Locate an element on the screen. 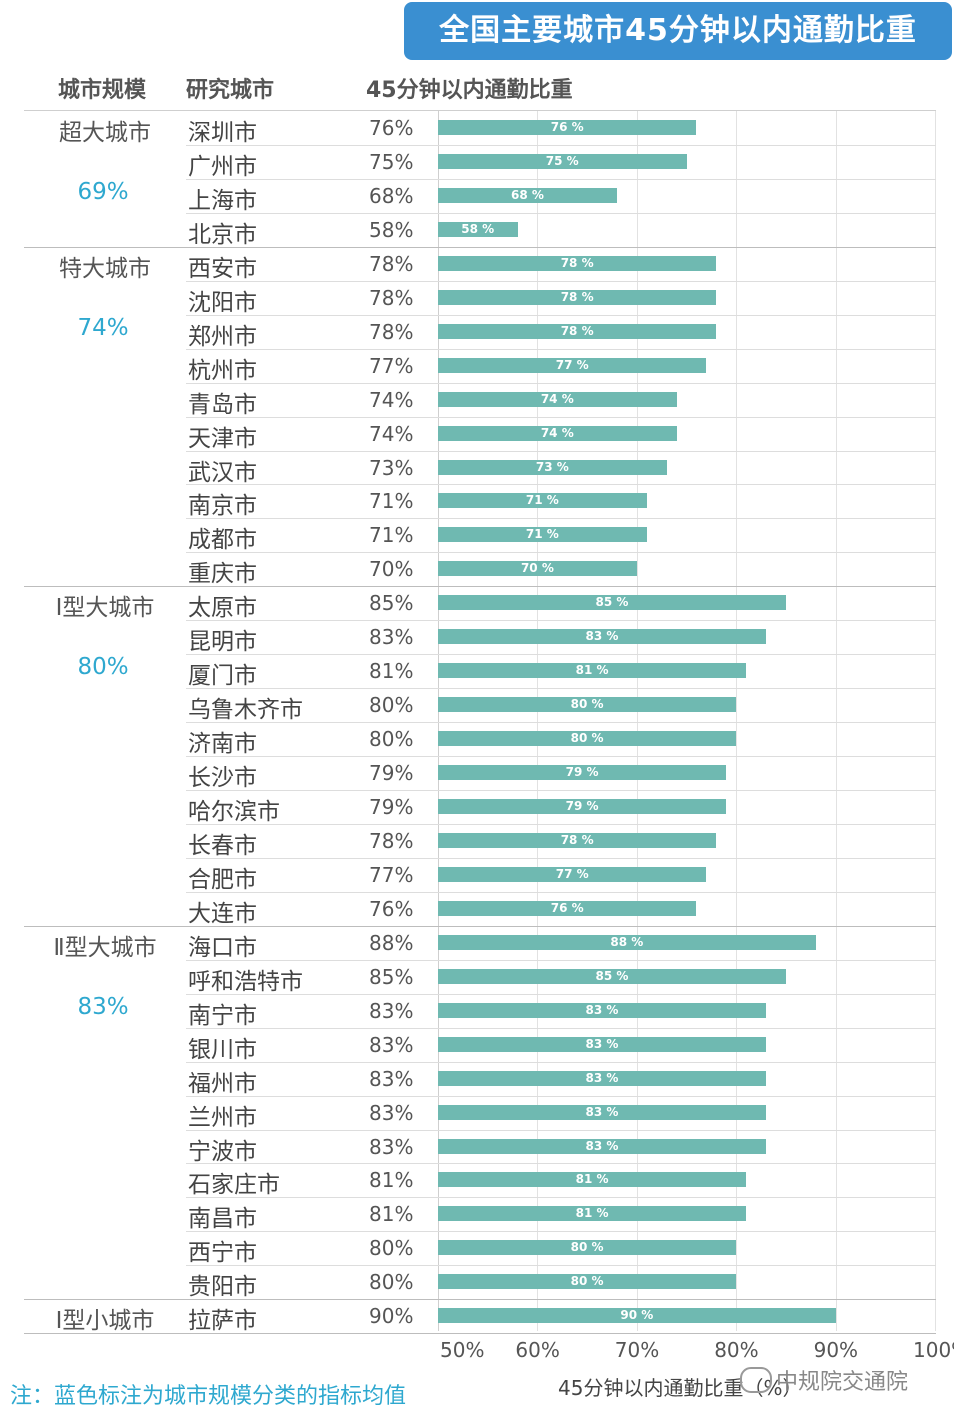  share-value: 74% is located at coordinates (391, 399).